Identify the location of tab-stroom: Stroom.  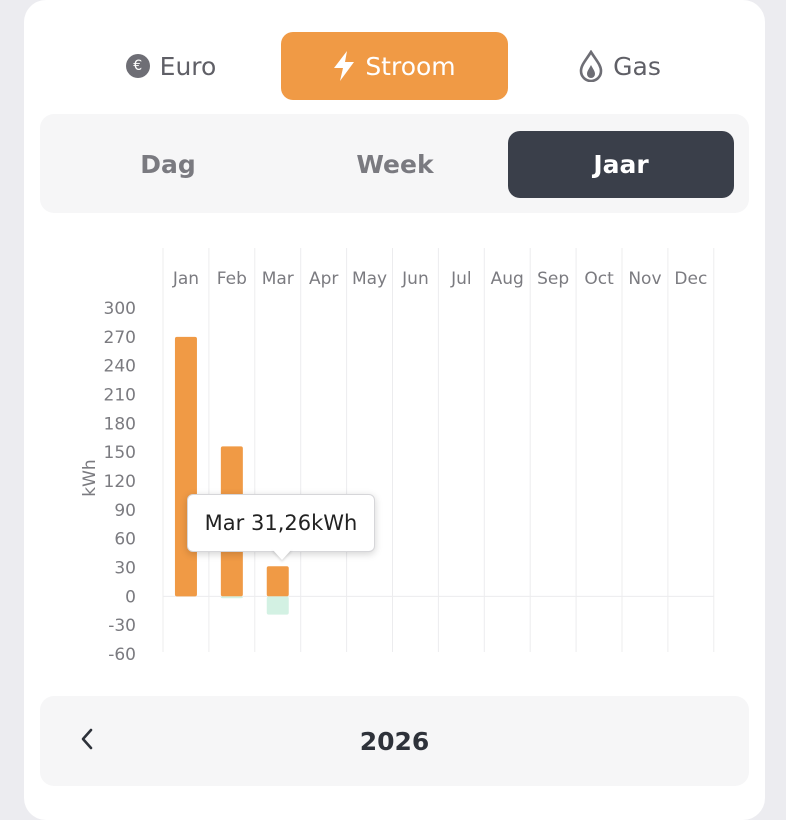
(394, 66).